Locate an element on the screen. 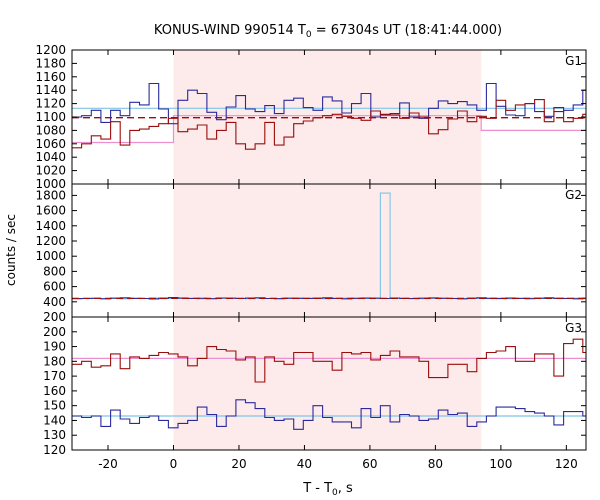 This screenshot has height=500, width=600. x-tick-label: 100 is located at coordinates (500, 464).